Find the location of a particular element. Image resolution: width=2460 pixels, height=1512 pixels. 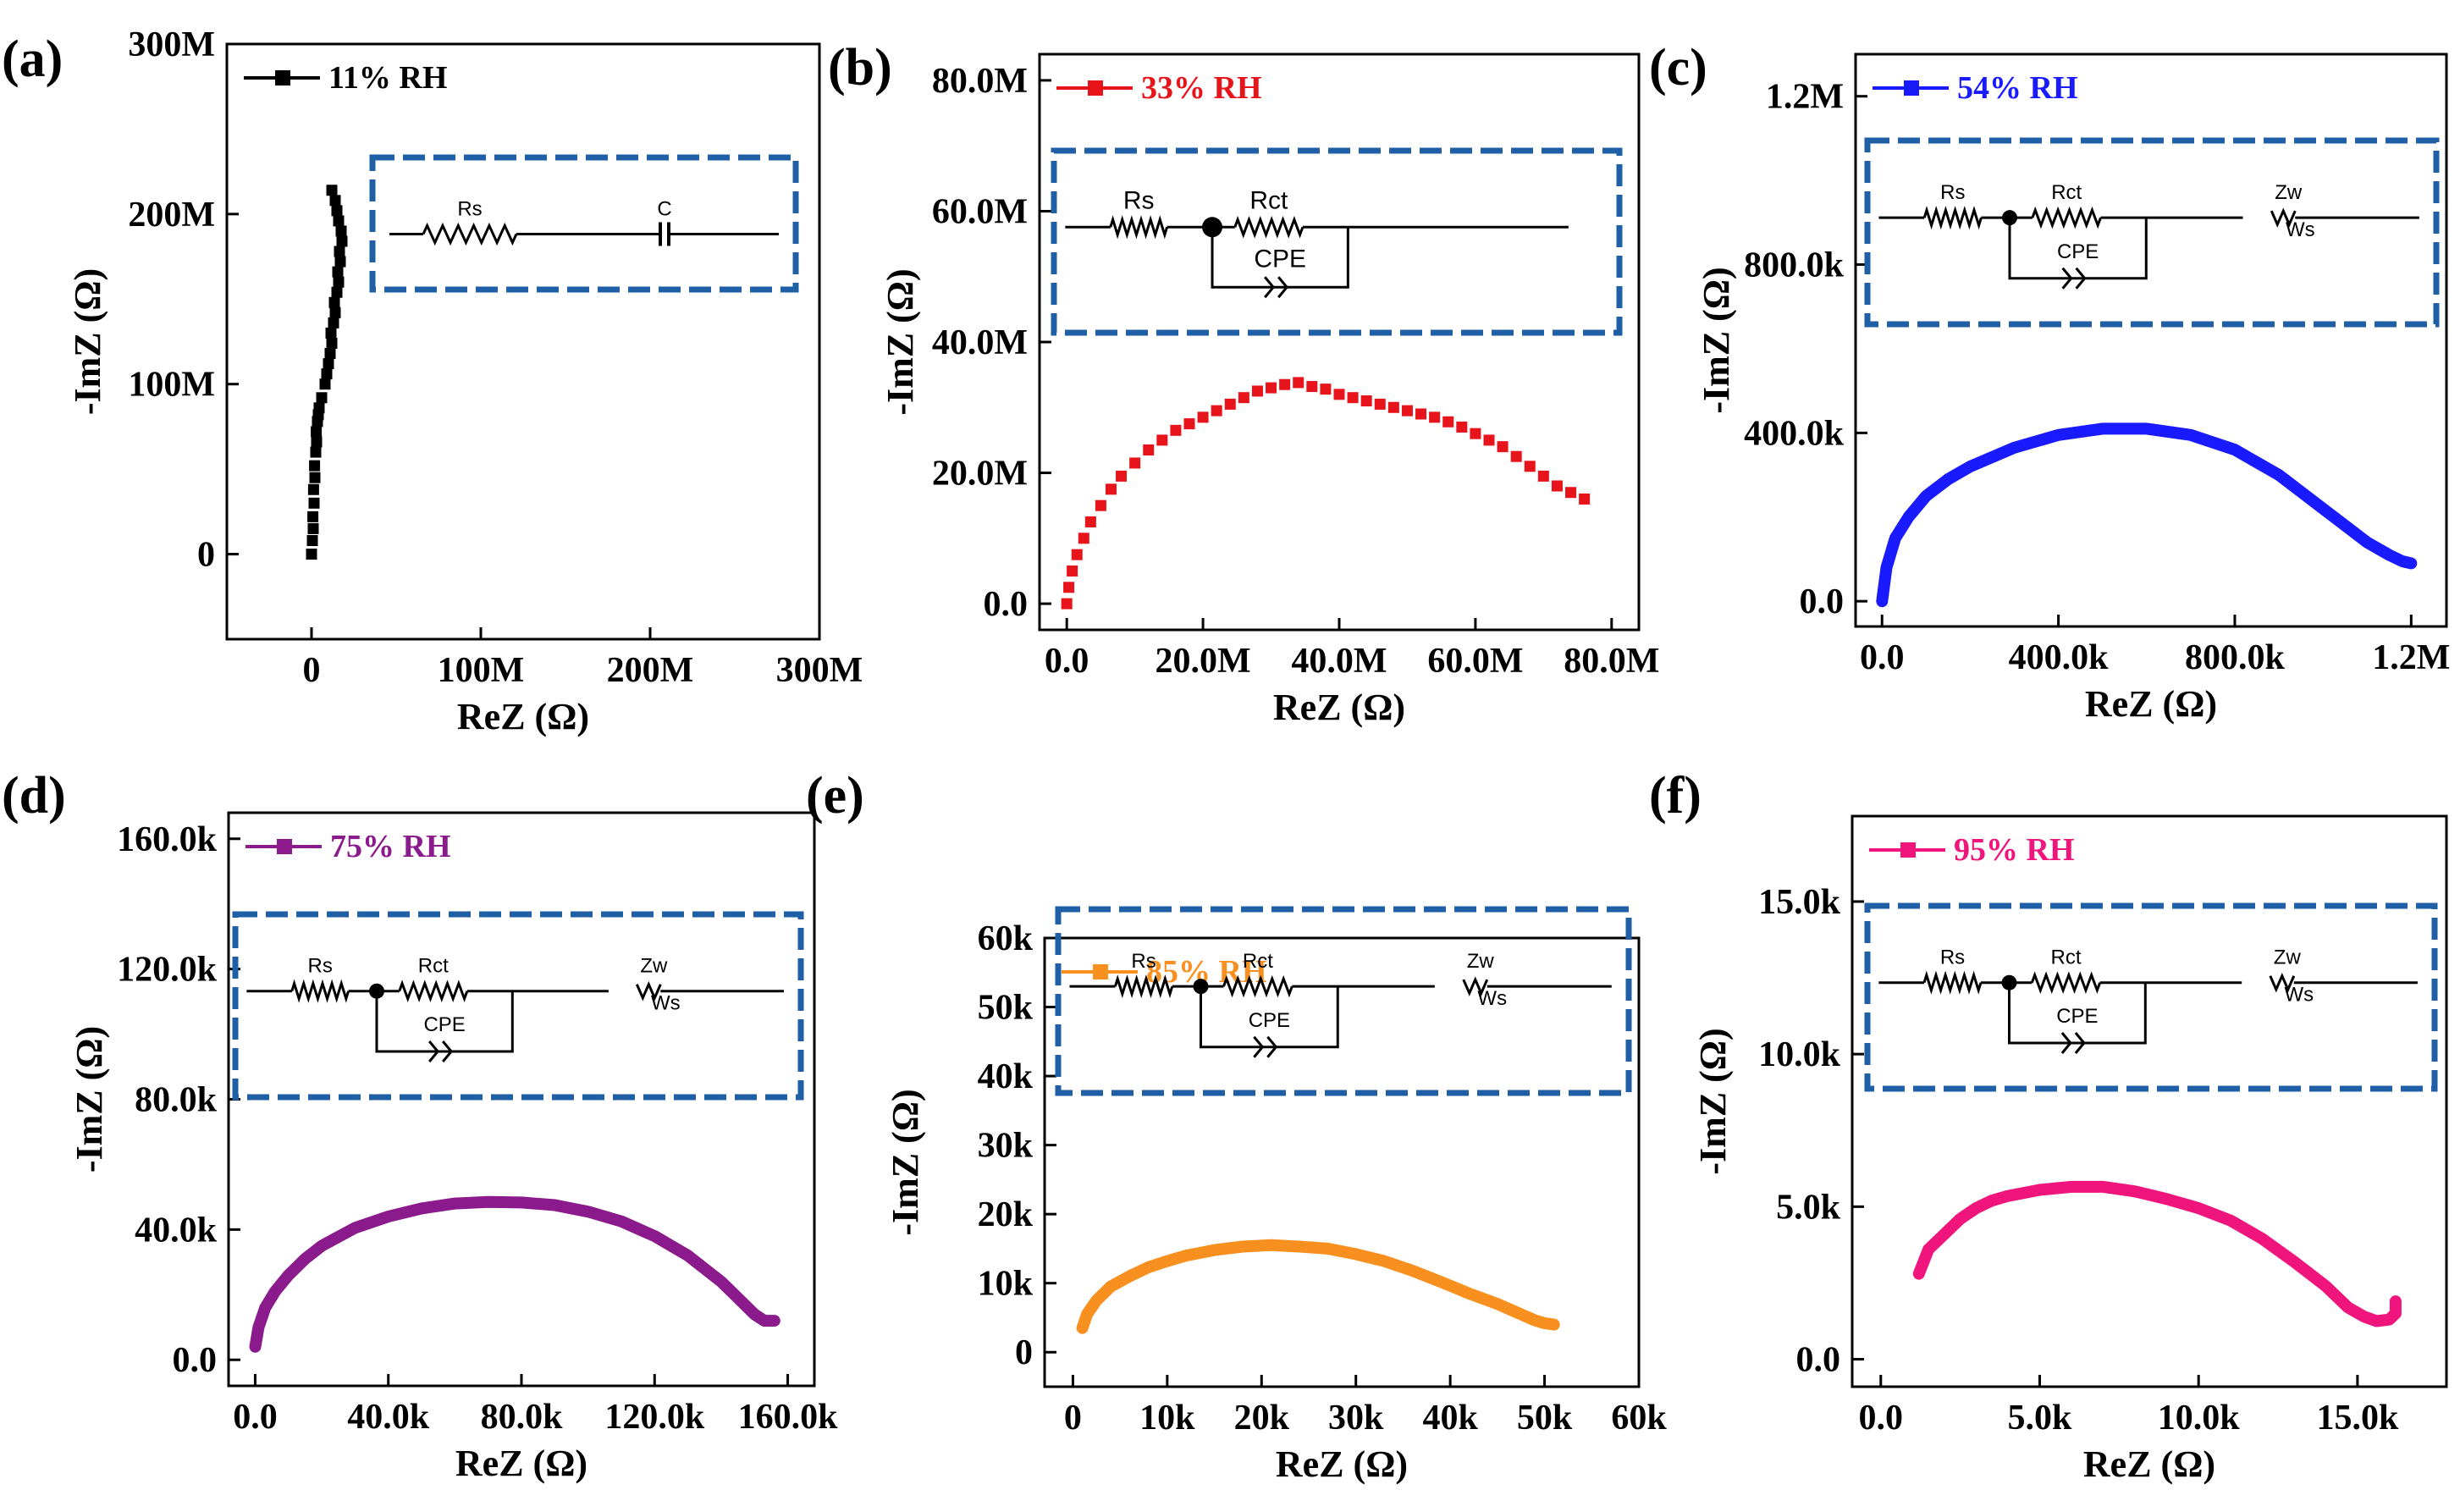

data-series is located at coordinates (514, 1274).